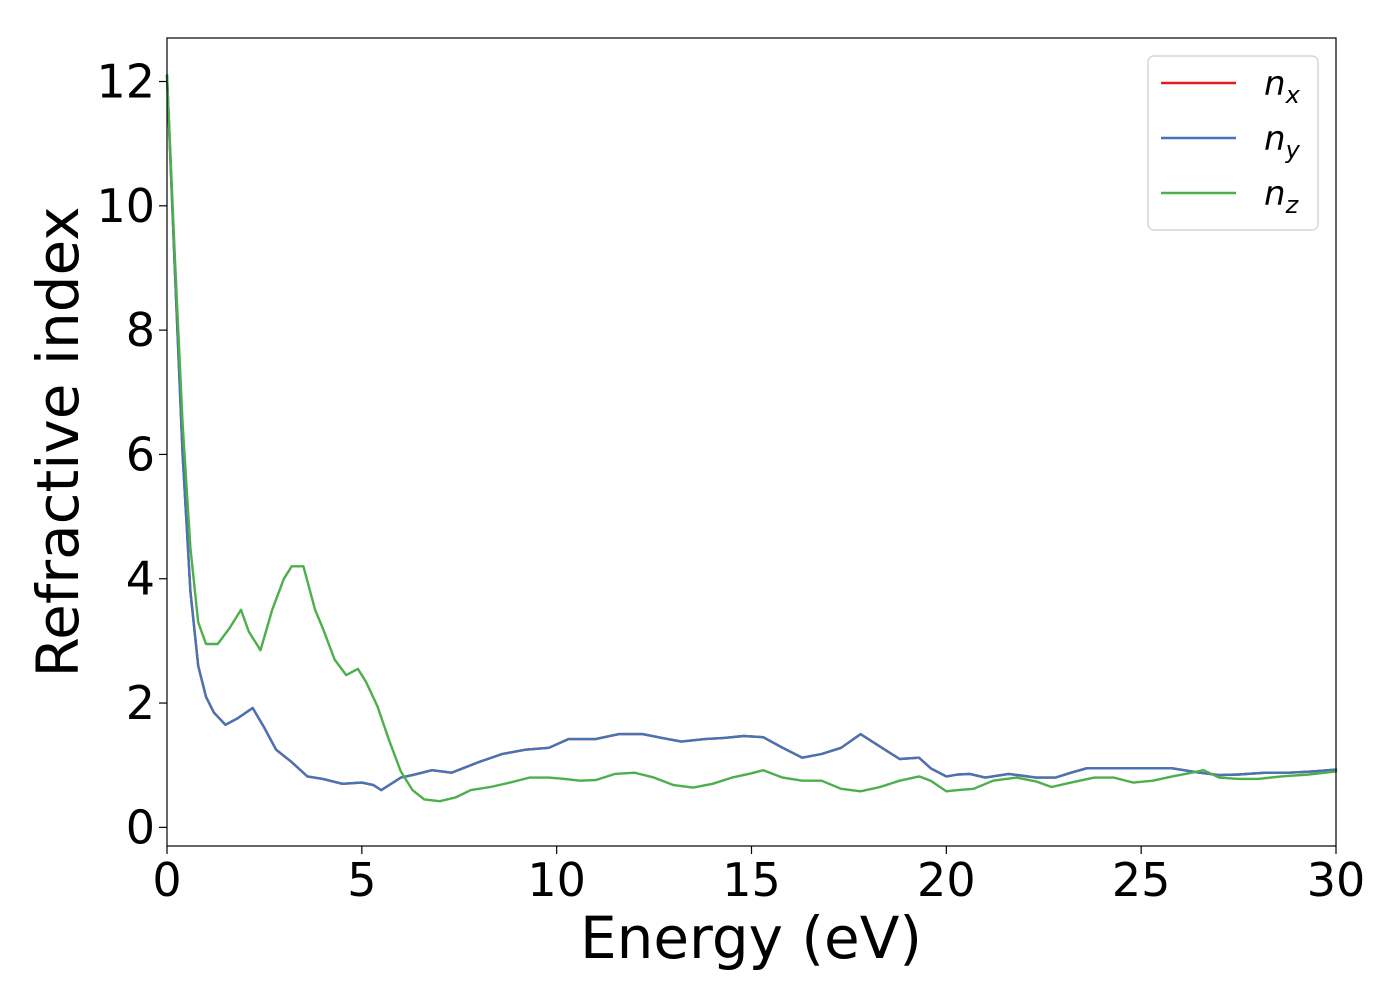  What do you see at coordinates (140, 579) in the screenshot?
I see `y-tick-label: 4` at bounding box center [140, 579].